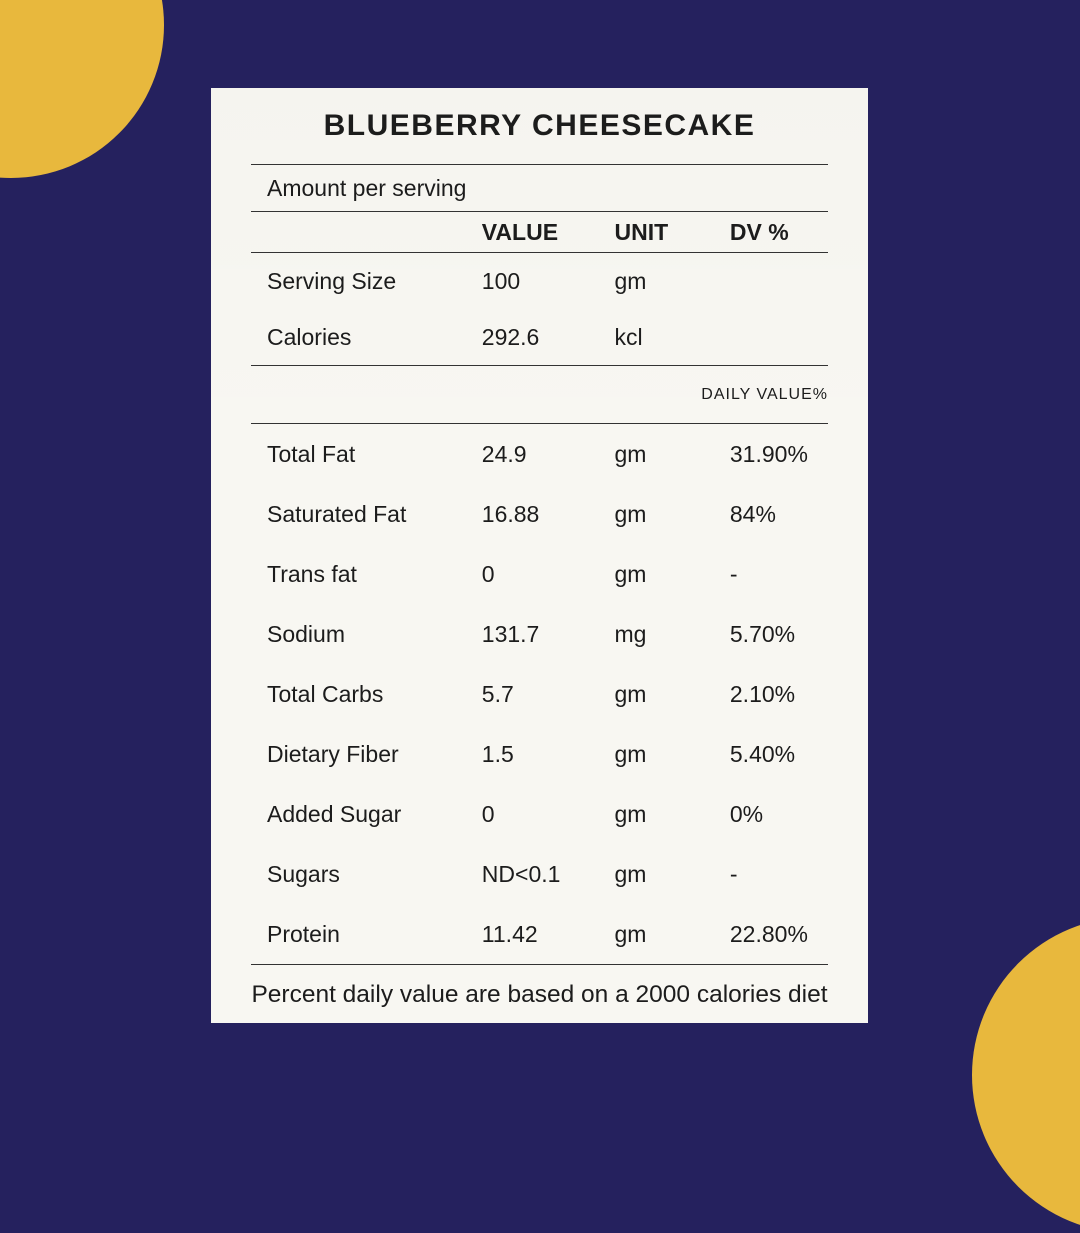 This screenshot has height=1233, width=1080. Describe the element at coordinates (309, 336) in the screenshot. I see `row-label: Calories` at that location.